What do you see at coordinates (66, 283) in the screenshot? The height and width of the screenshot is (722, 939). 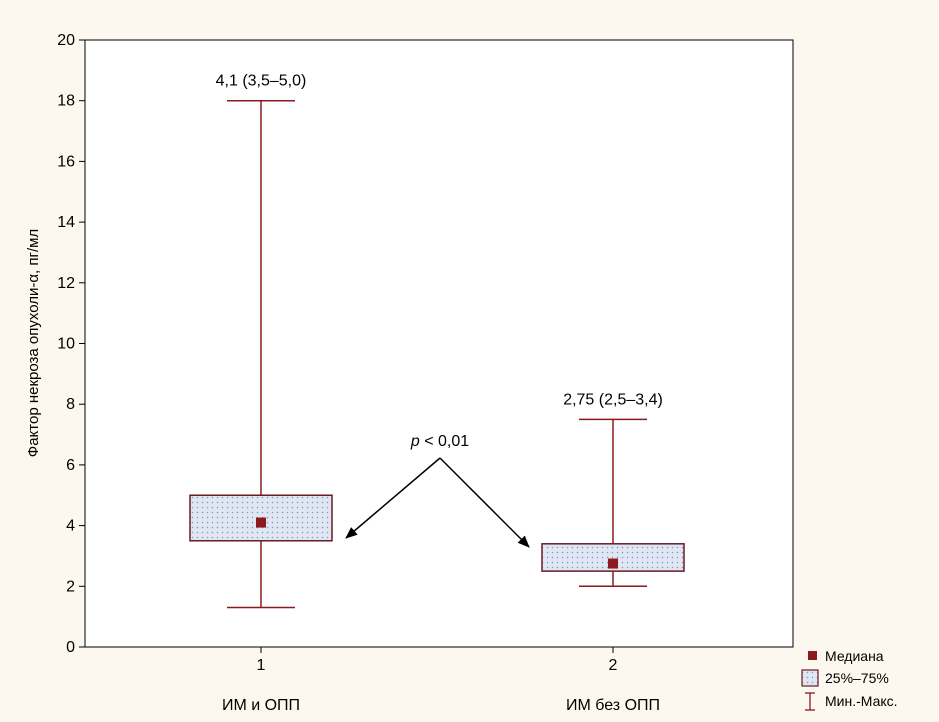 I see `y-tick-label: 12` at bounding box center [66, 283].